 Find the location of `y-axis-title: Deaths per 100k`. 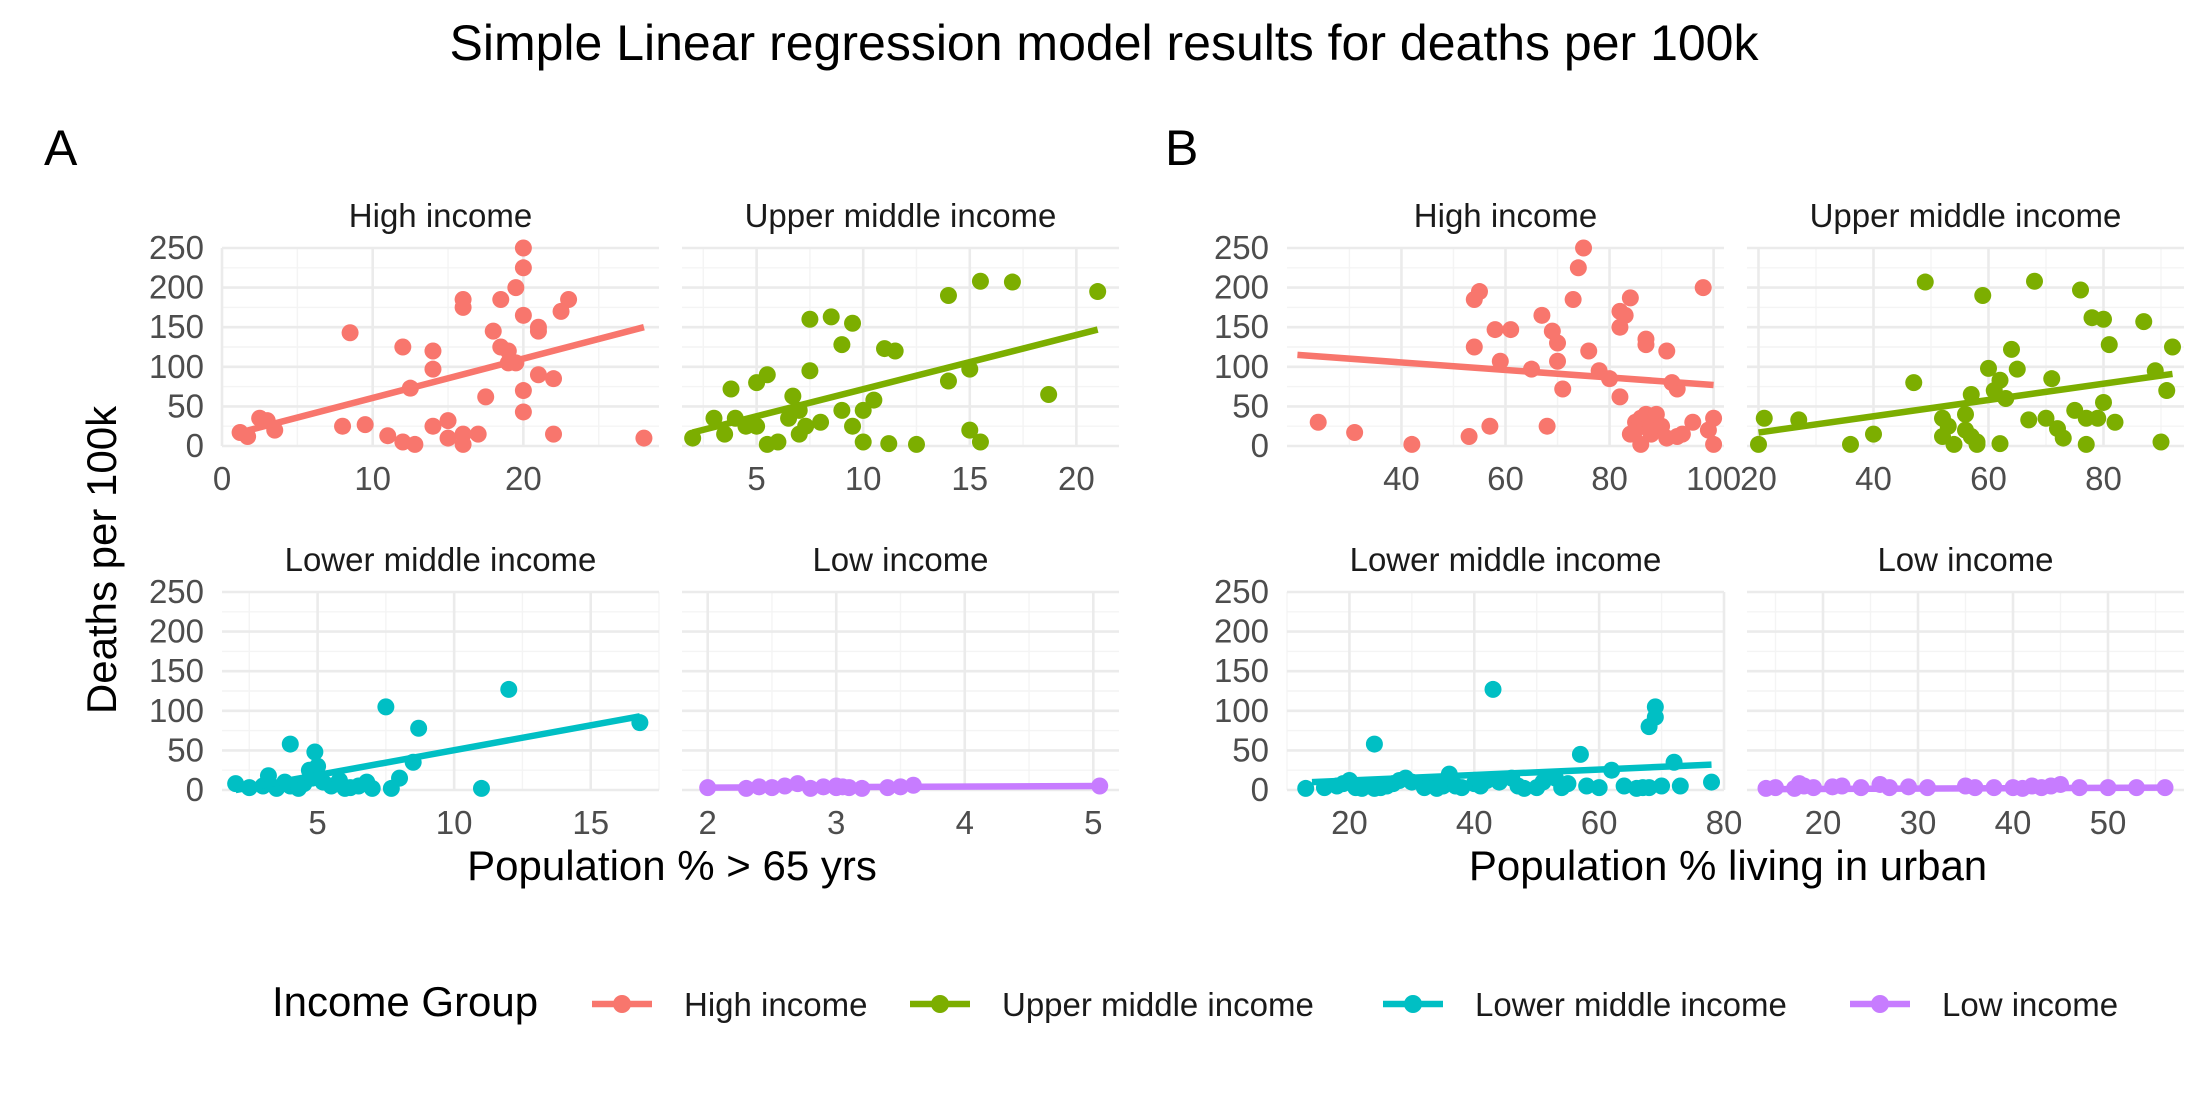

y-axis-title: Deaths per 100k is located at coordinates (101, 559).